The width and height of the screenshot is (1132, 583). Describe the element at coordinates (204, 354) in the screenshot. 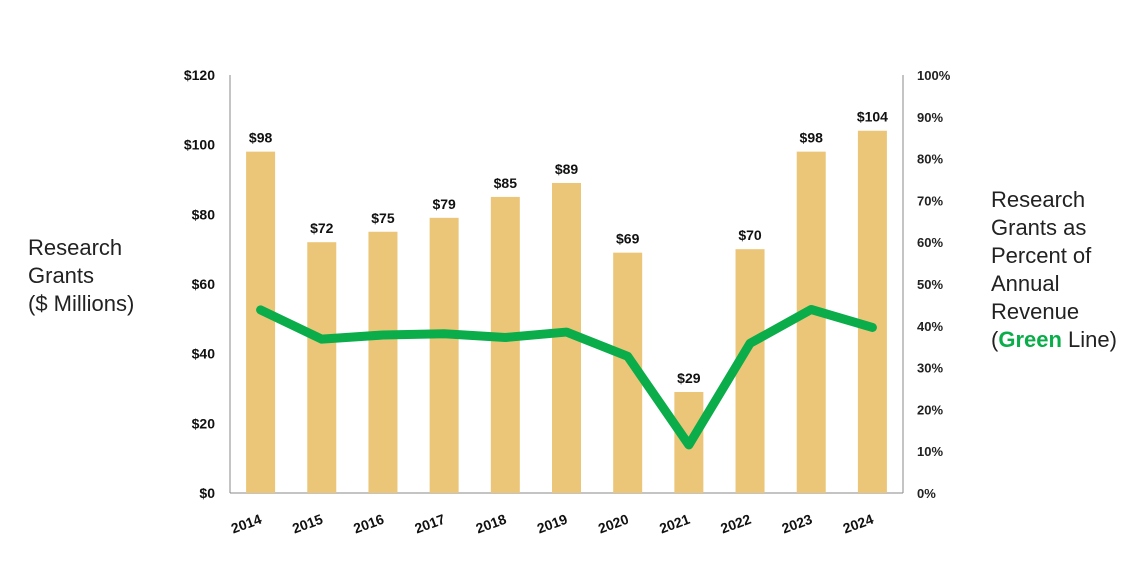

I see `left-tick-label: $40` at that location.